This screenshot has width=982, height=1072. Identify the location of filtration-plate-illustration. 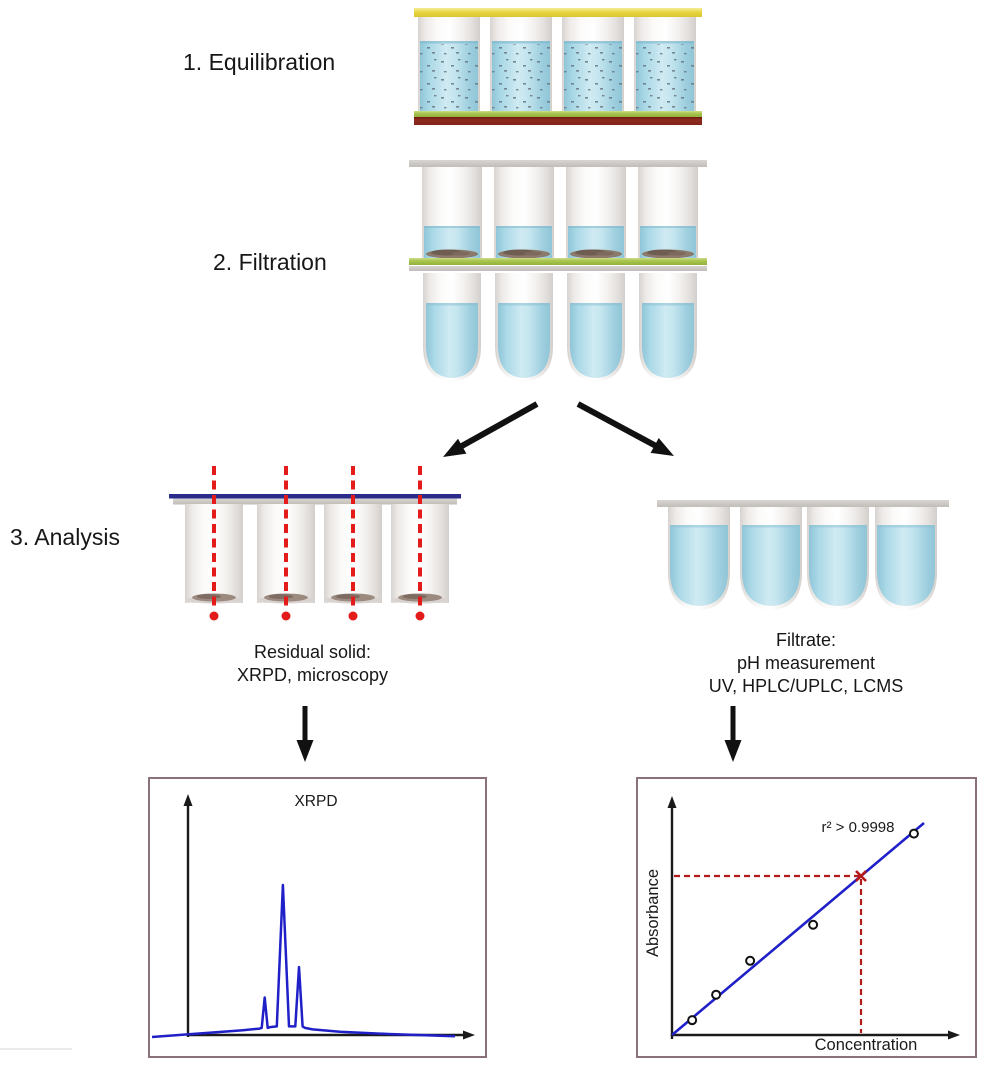
(558, 270).